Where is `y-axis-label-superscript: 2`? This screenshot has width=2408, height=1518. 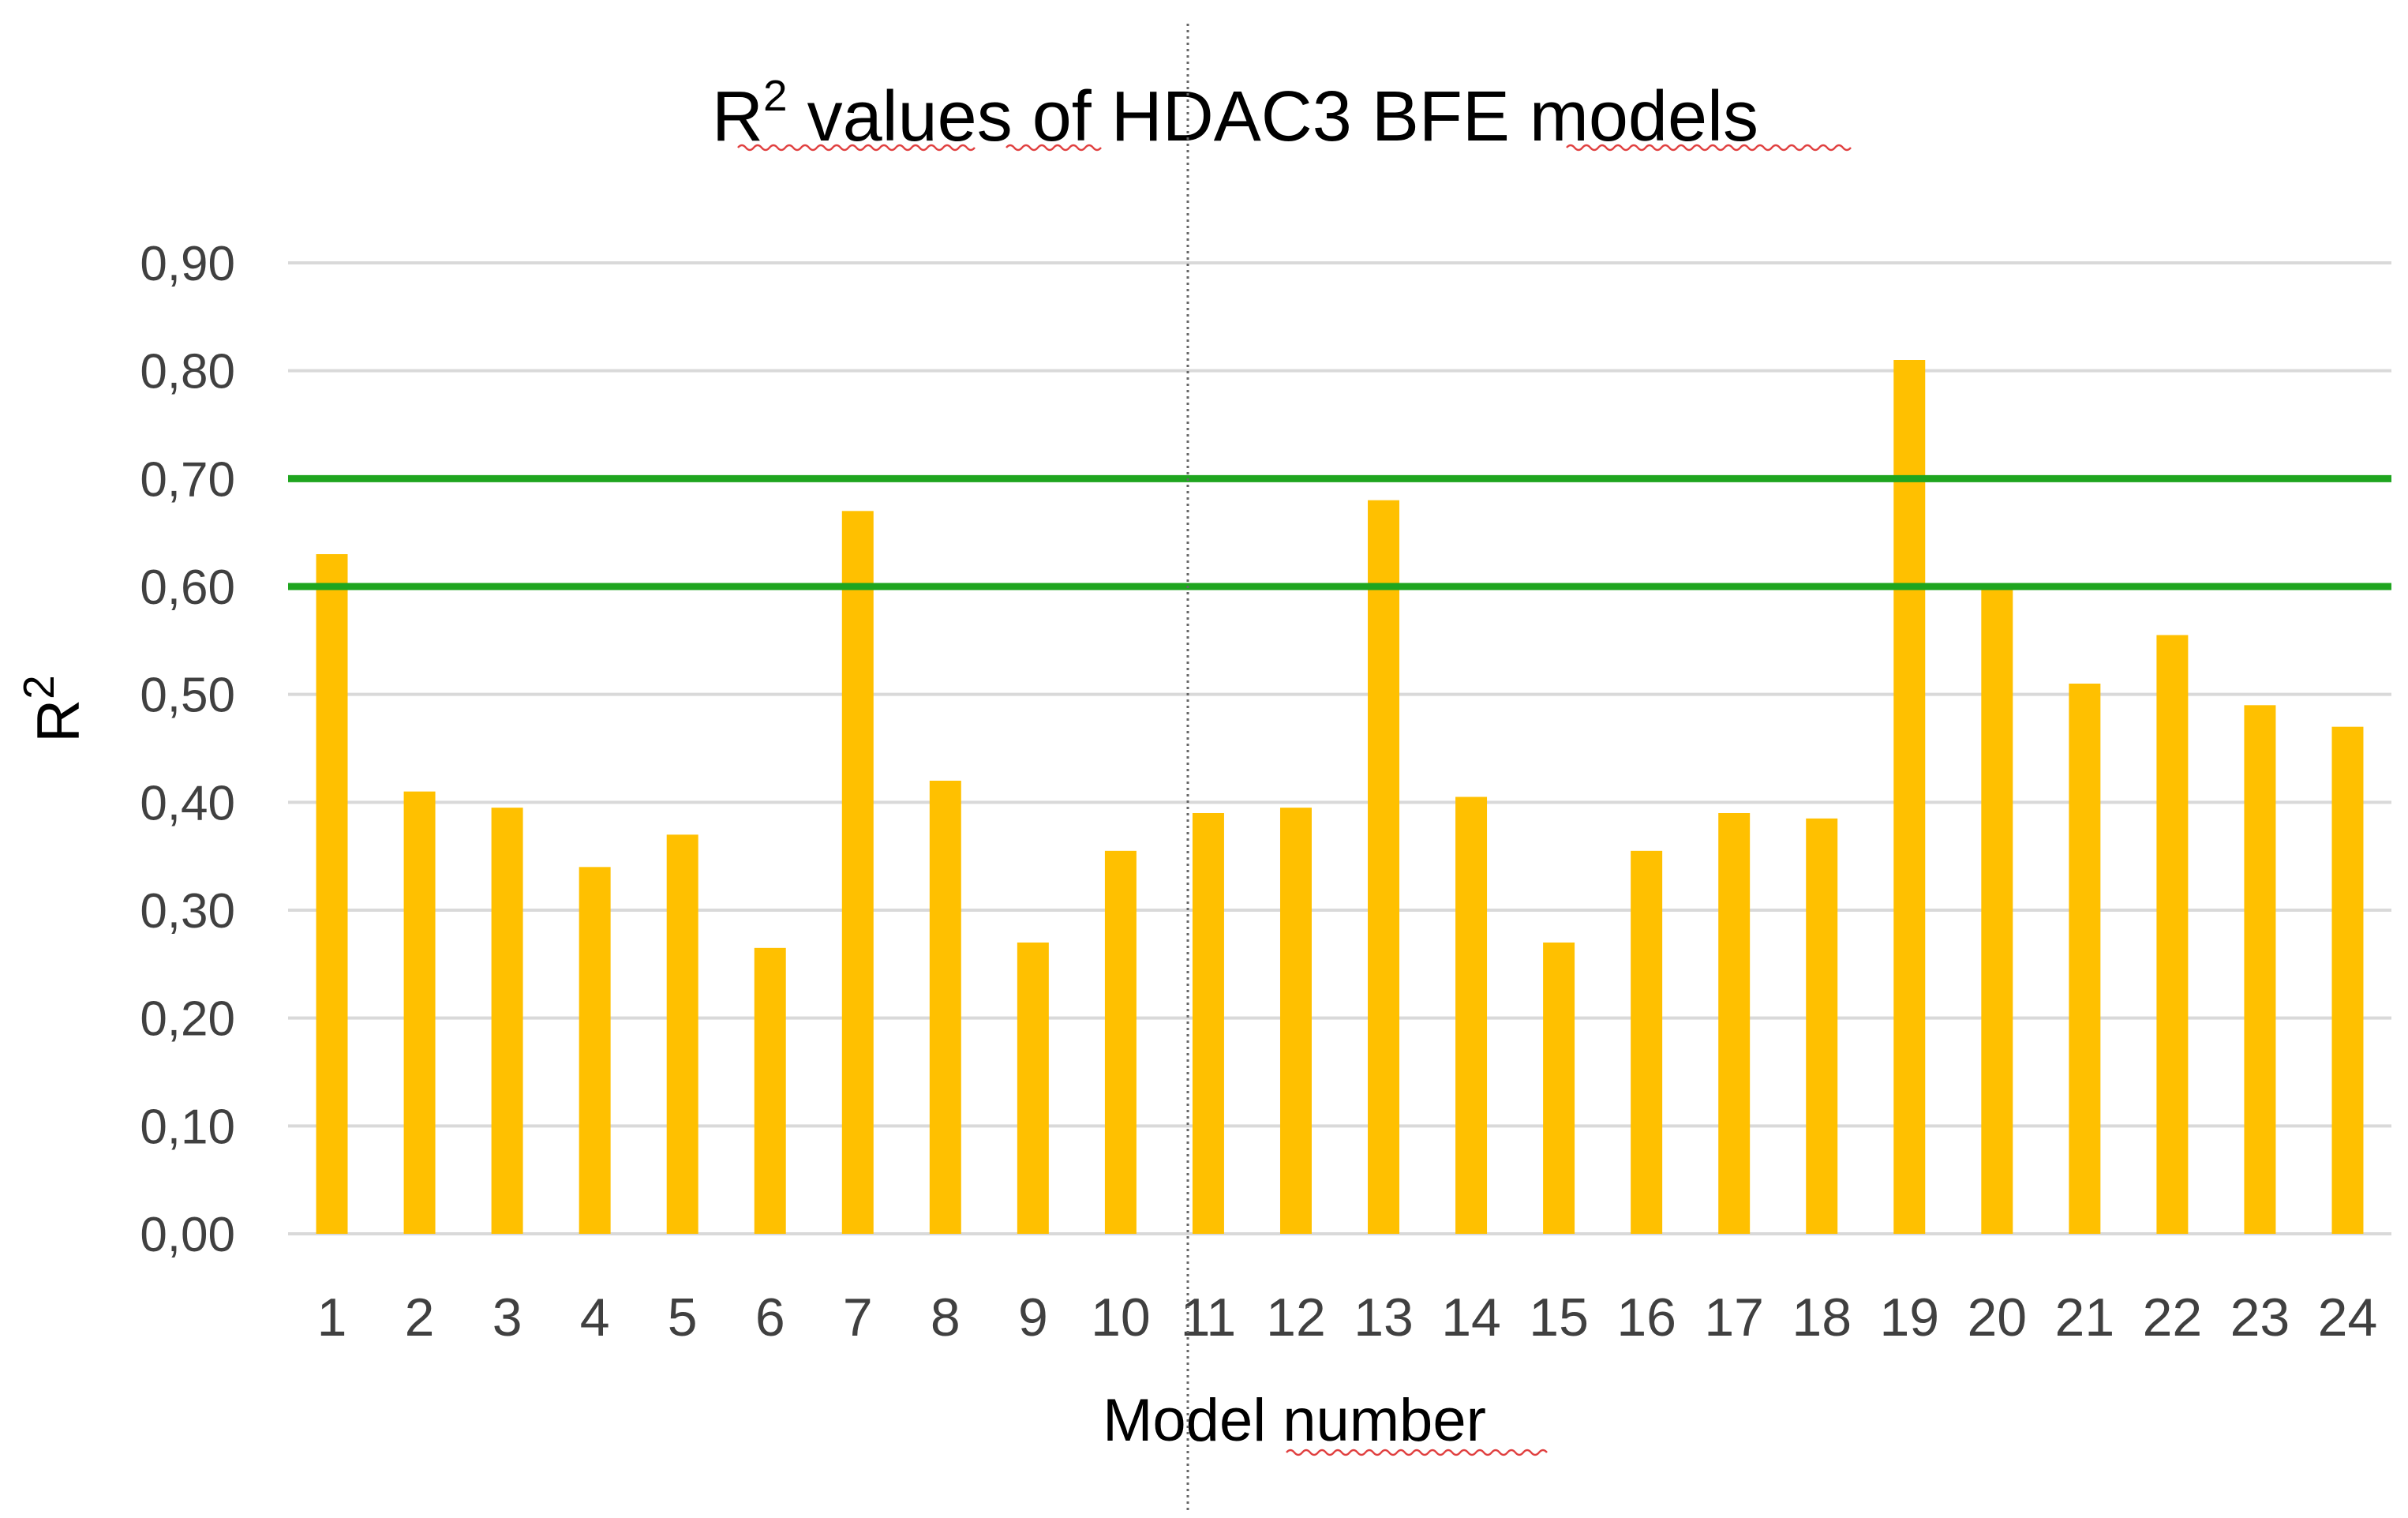 y-axis-label-superscript: 2 is located at coordinates (38, 687).